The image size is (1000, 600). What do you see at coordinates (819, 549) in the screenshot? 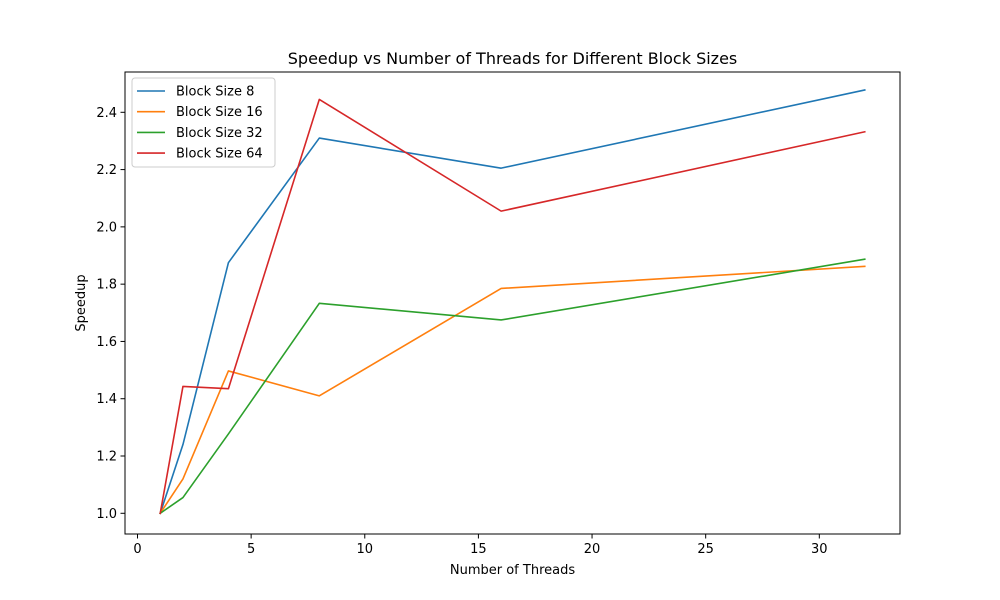
I see `x-tick-label: 30` at bounding box center [819, 549].